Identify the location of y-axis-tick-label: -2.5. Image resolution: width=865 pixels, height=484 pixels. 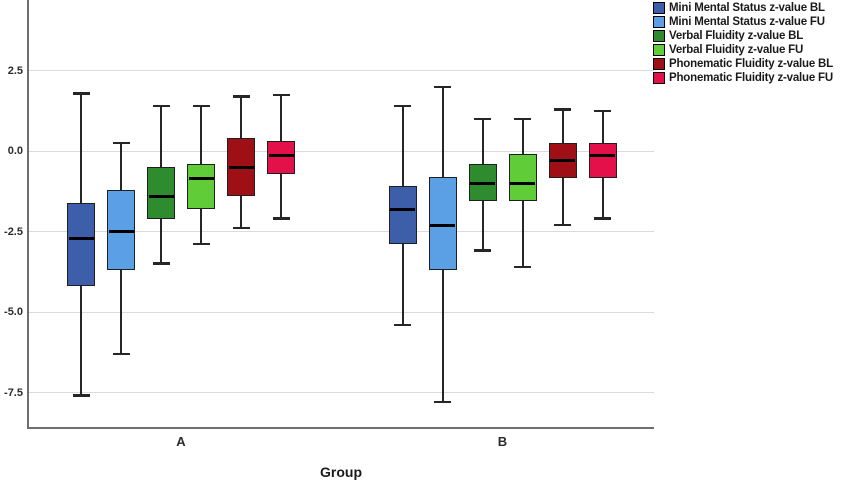
(13, 231).